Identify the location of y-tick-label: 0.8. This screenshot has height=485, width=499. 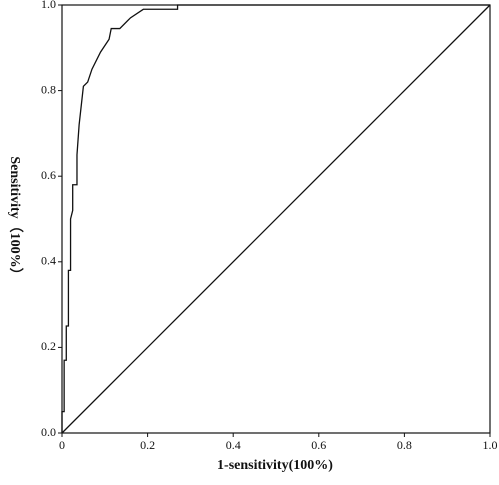
(48, 89).